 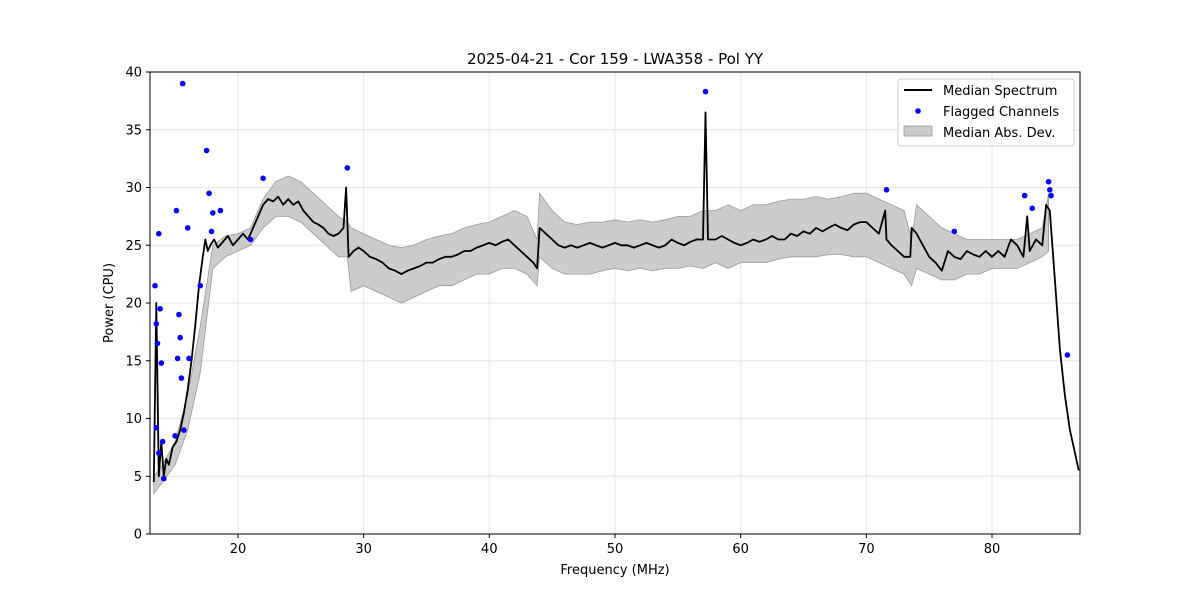 I want to click on legend-entry-median-spectrum: Median Spectrum, so click(x=1000, y=91).